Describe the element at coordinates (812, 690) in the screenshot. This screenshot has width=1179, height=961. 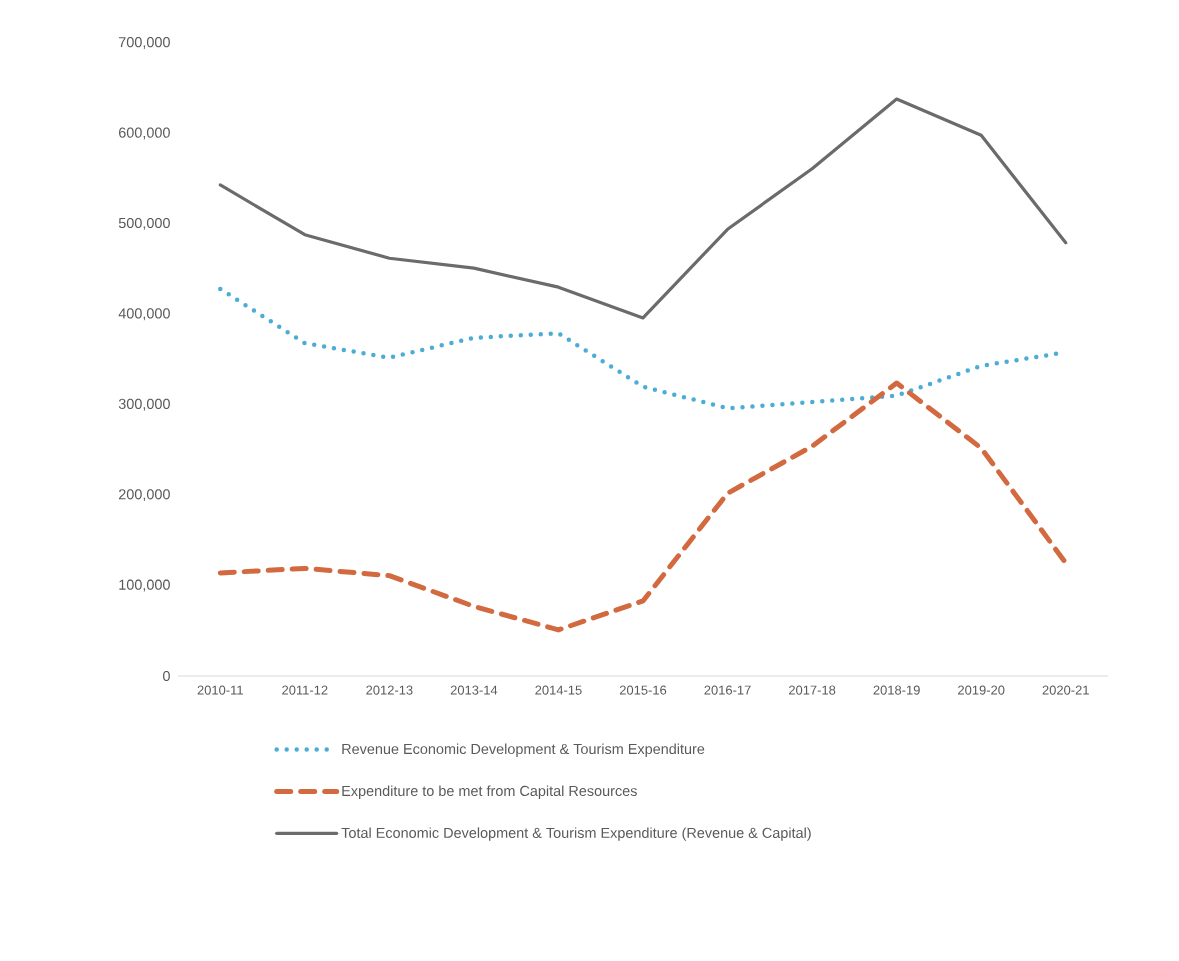
I see `x-tick-label: 2017-18` at that location.